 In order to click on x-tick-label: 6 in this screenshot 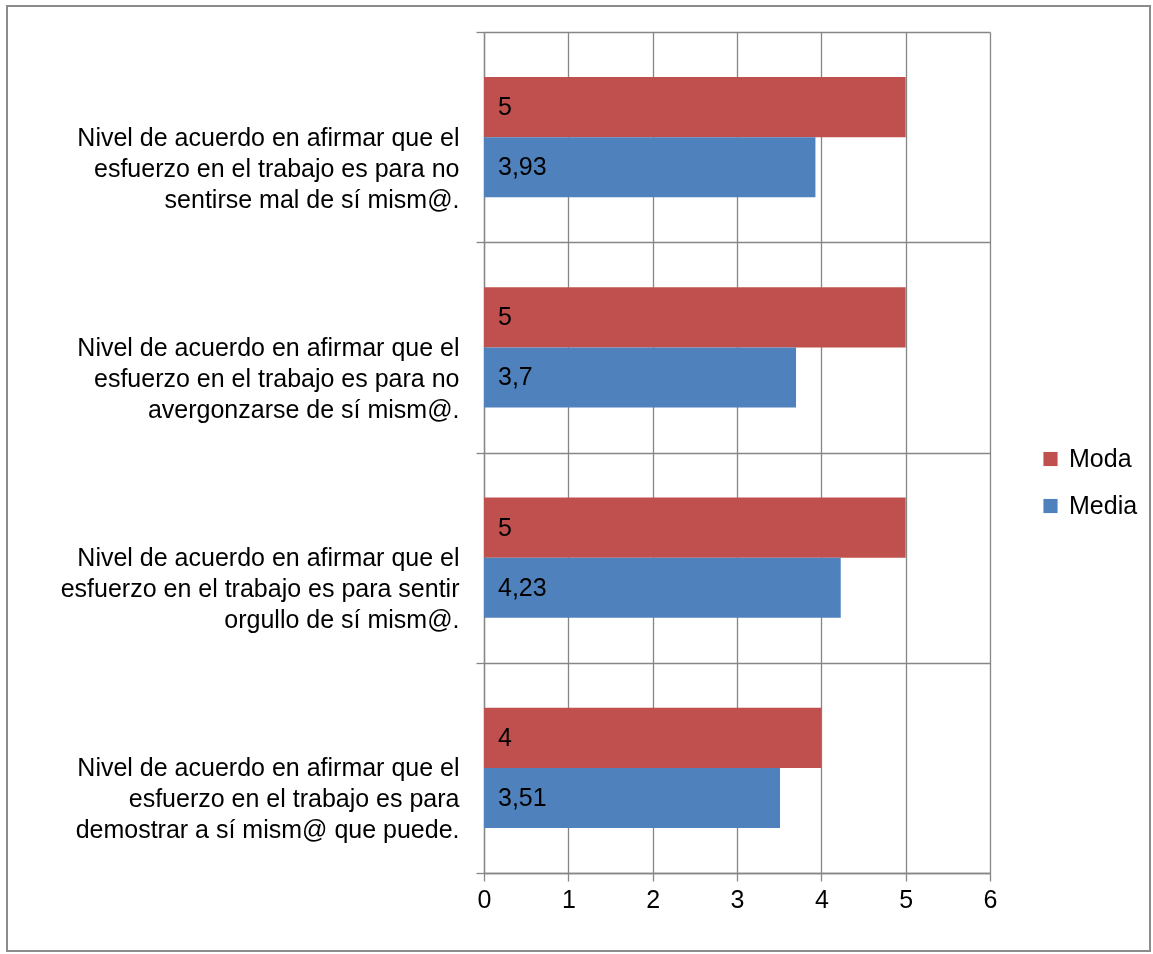, I will do `click(990, 898)`.